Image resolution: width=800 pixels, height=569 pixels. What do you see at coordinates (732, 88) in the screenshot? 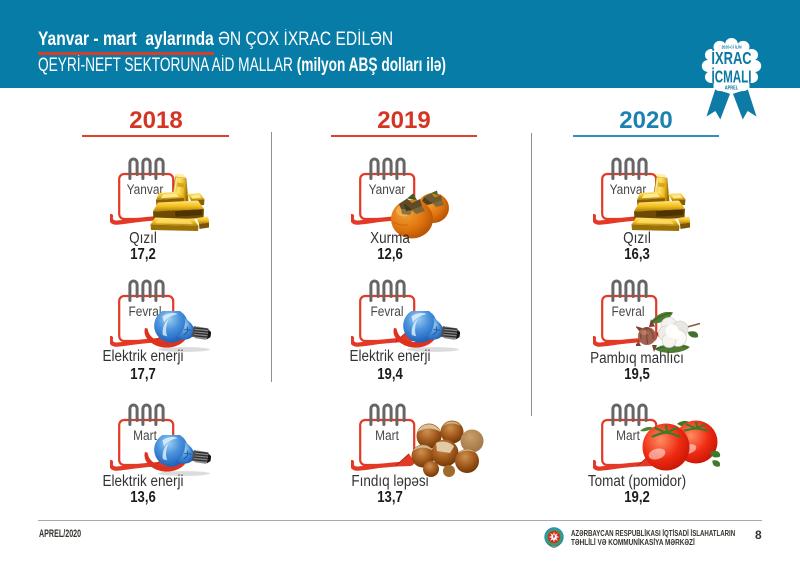
I see `svg-text: APREL` at bounding box center [732, 88].